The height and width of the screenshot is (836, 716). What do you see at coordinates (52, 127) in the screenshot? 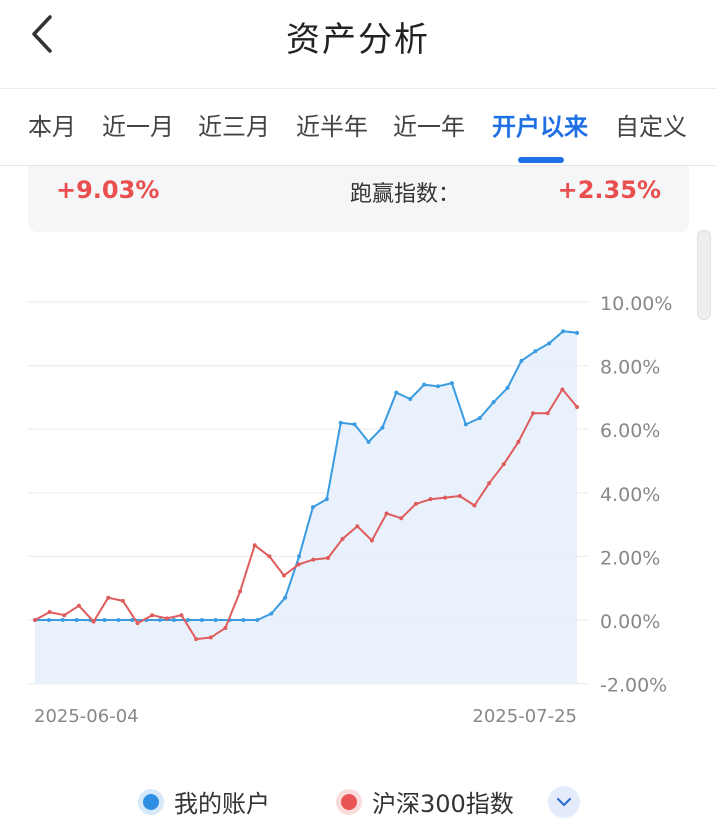
I see `tab-this-month: 本月` at bounding box center [52, 127].